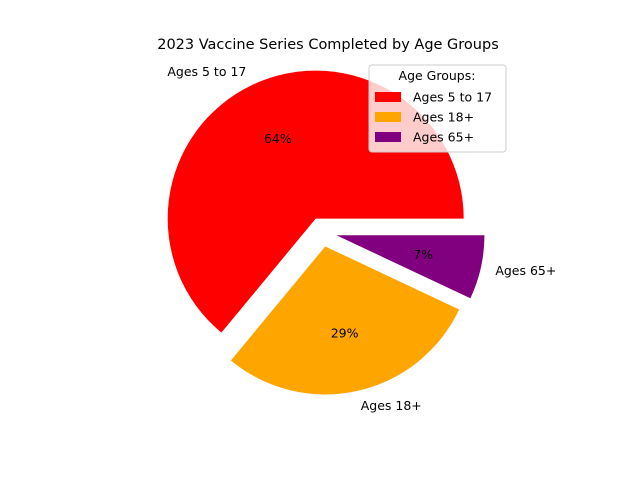  I want to click on legend: Age Groups: Ages 5 to 17 Ages 18+ Ages 65+, so click(437, 108).